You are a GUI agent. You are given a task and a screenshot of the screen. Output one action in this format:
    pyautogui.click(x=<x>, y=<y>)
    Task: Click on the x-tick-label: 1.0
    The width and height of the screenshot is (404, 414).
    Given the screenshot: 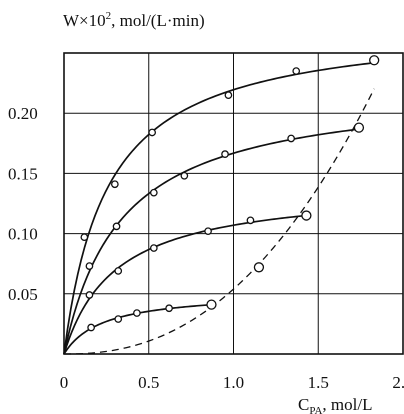 What is the action you would take?
    pyautogui.click(x=233, y=382)
    